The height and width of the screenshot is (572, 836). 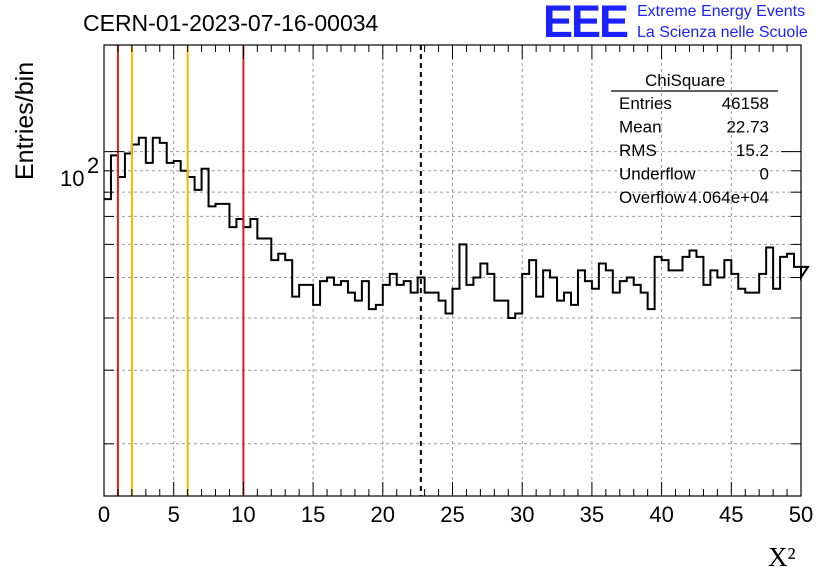 I want to click on x-tick-label: 40, so click(x=661, y=514).